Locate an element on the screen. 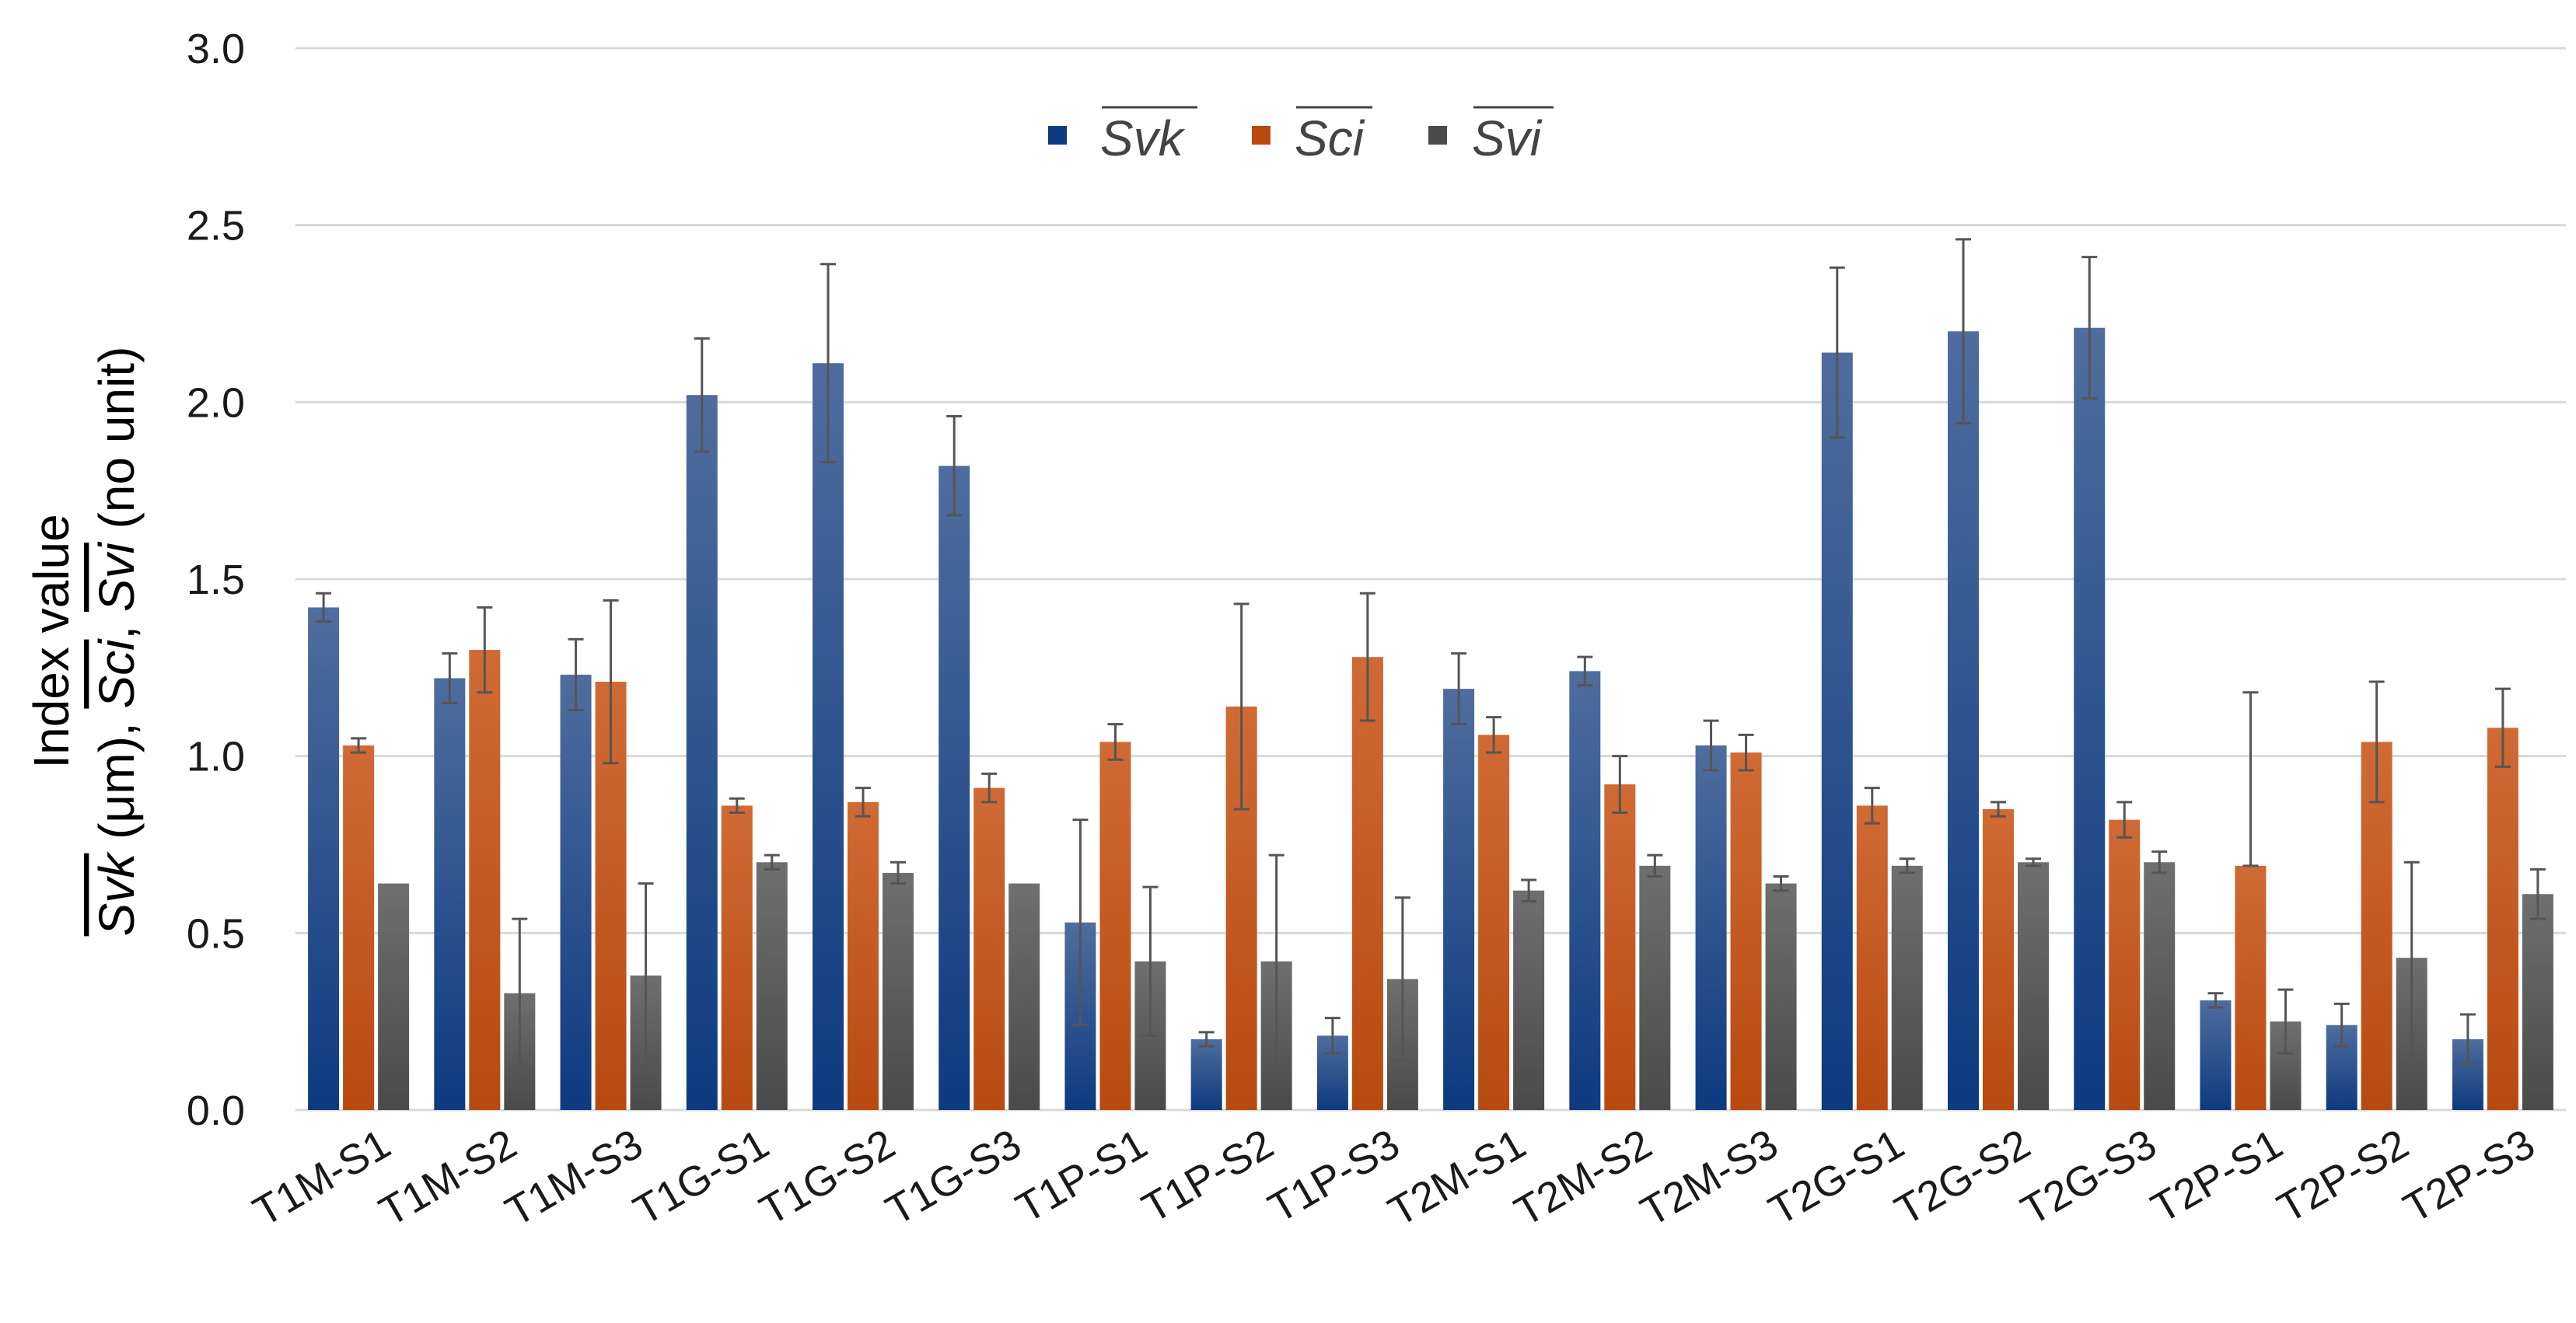 The height and width of the screenshot is (1323, 2576). error-bar-svk-t1g-s3 is located at coordinates (954, 466).